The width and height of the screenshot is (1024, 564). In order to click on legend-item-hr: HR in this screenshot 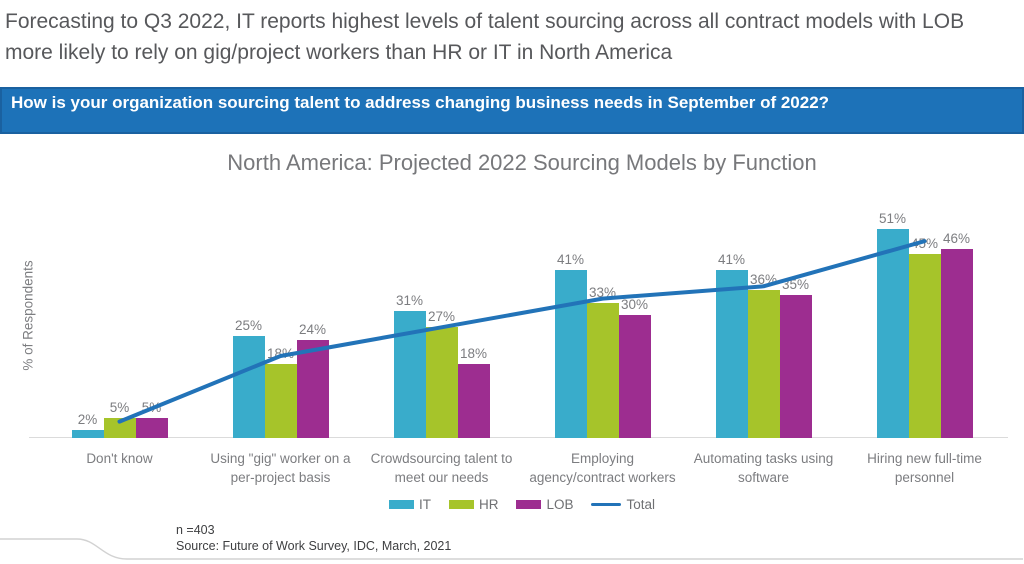, I will do `click(473, 504)`.